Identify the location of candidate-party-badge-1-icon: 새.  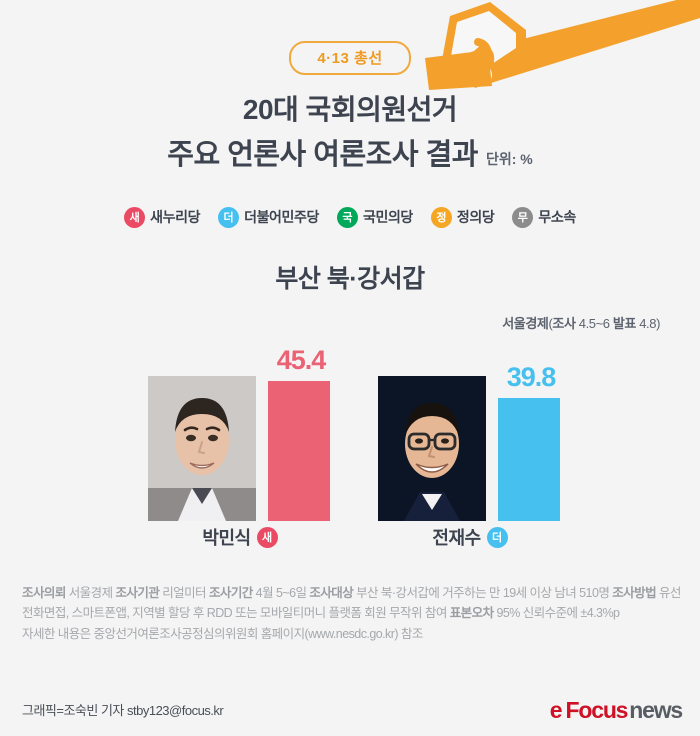
(267, 537).